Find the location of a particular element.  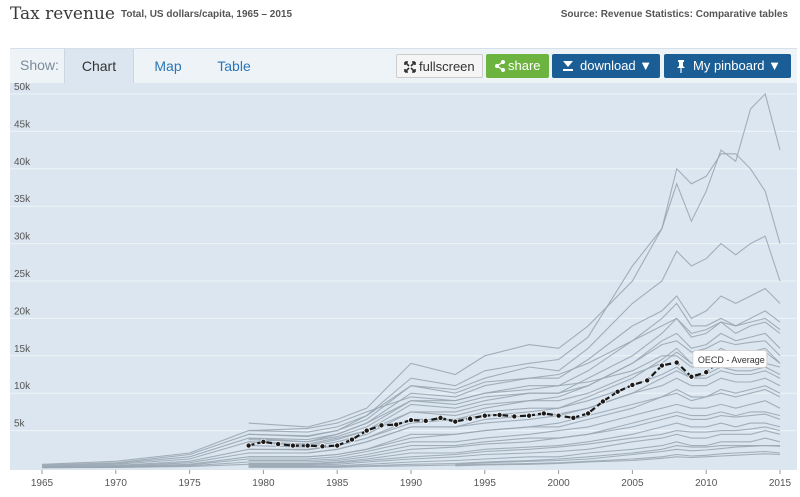

download-label: download ▼ is located at coordinates (616, 65).